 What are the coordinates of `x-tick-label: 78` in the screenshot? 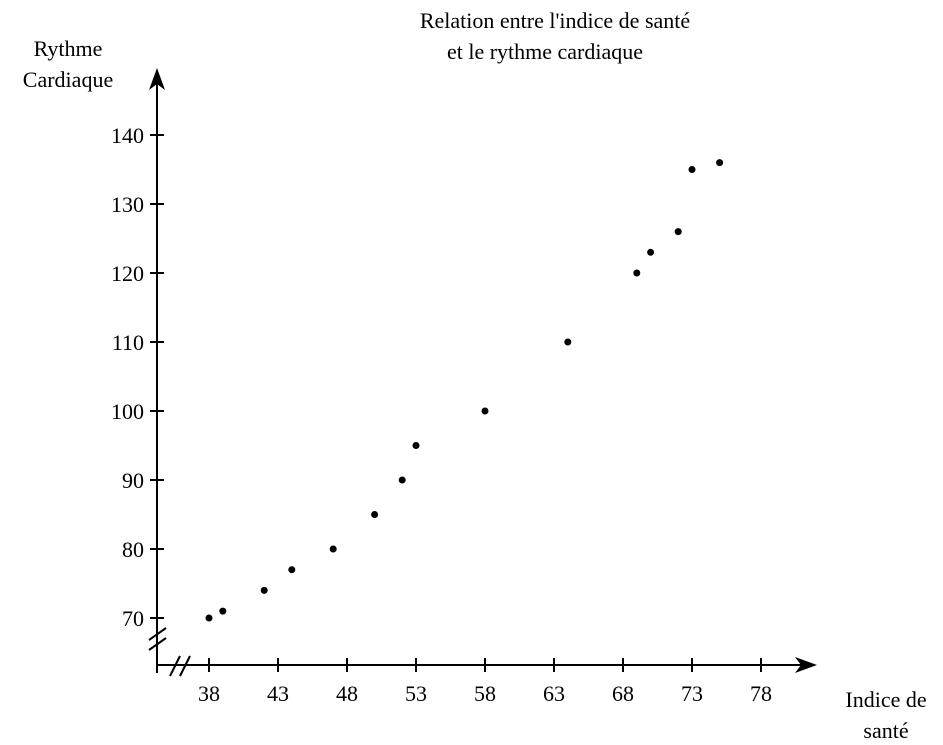 It's located at (761, 693).